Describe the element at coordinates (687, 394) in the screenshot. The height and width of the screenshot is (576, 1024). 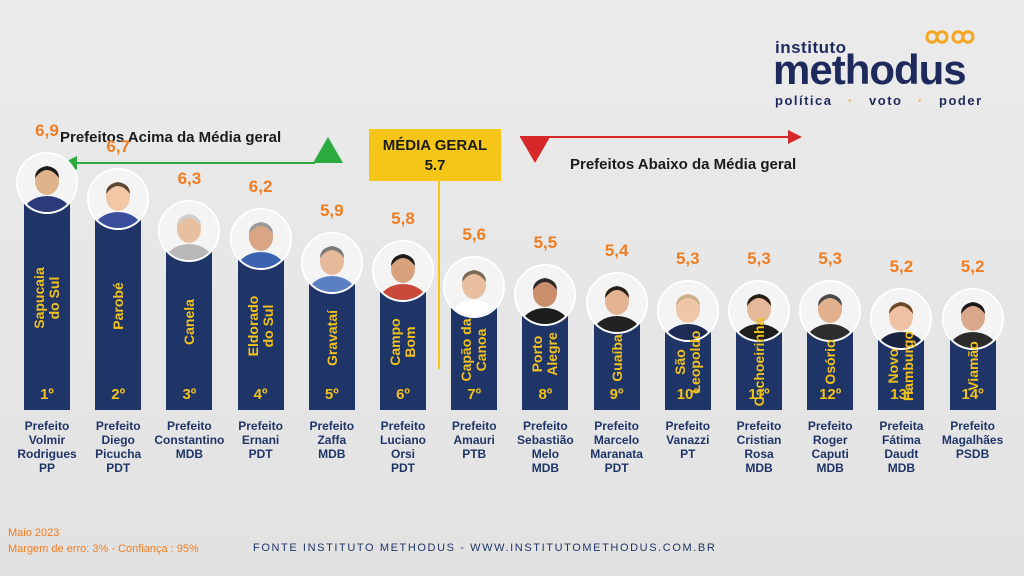
I see `rank-label: 10º` at that location.